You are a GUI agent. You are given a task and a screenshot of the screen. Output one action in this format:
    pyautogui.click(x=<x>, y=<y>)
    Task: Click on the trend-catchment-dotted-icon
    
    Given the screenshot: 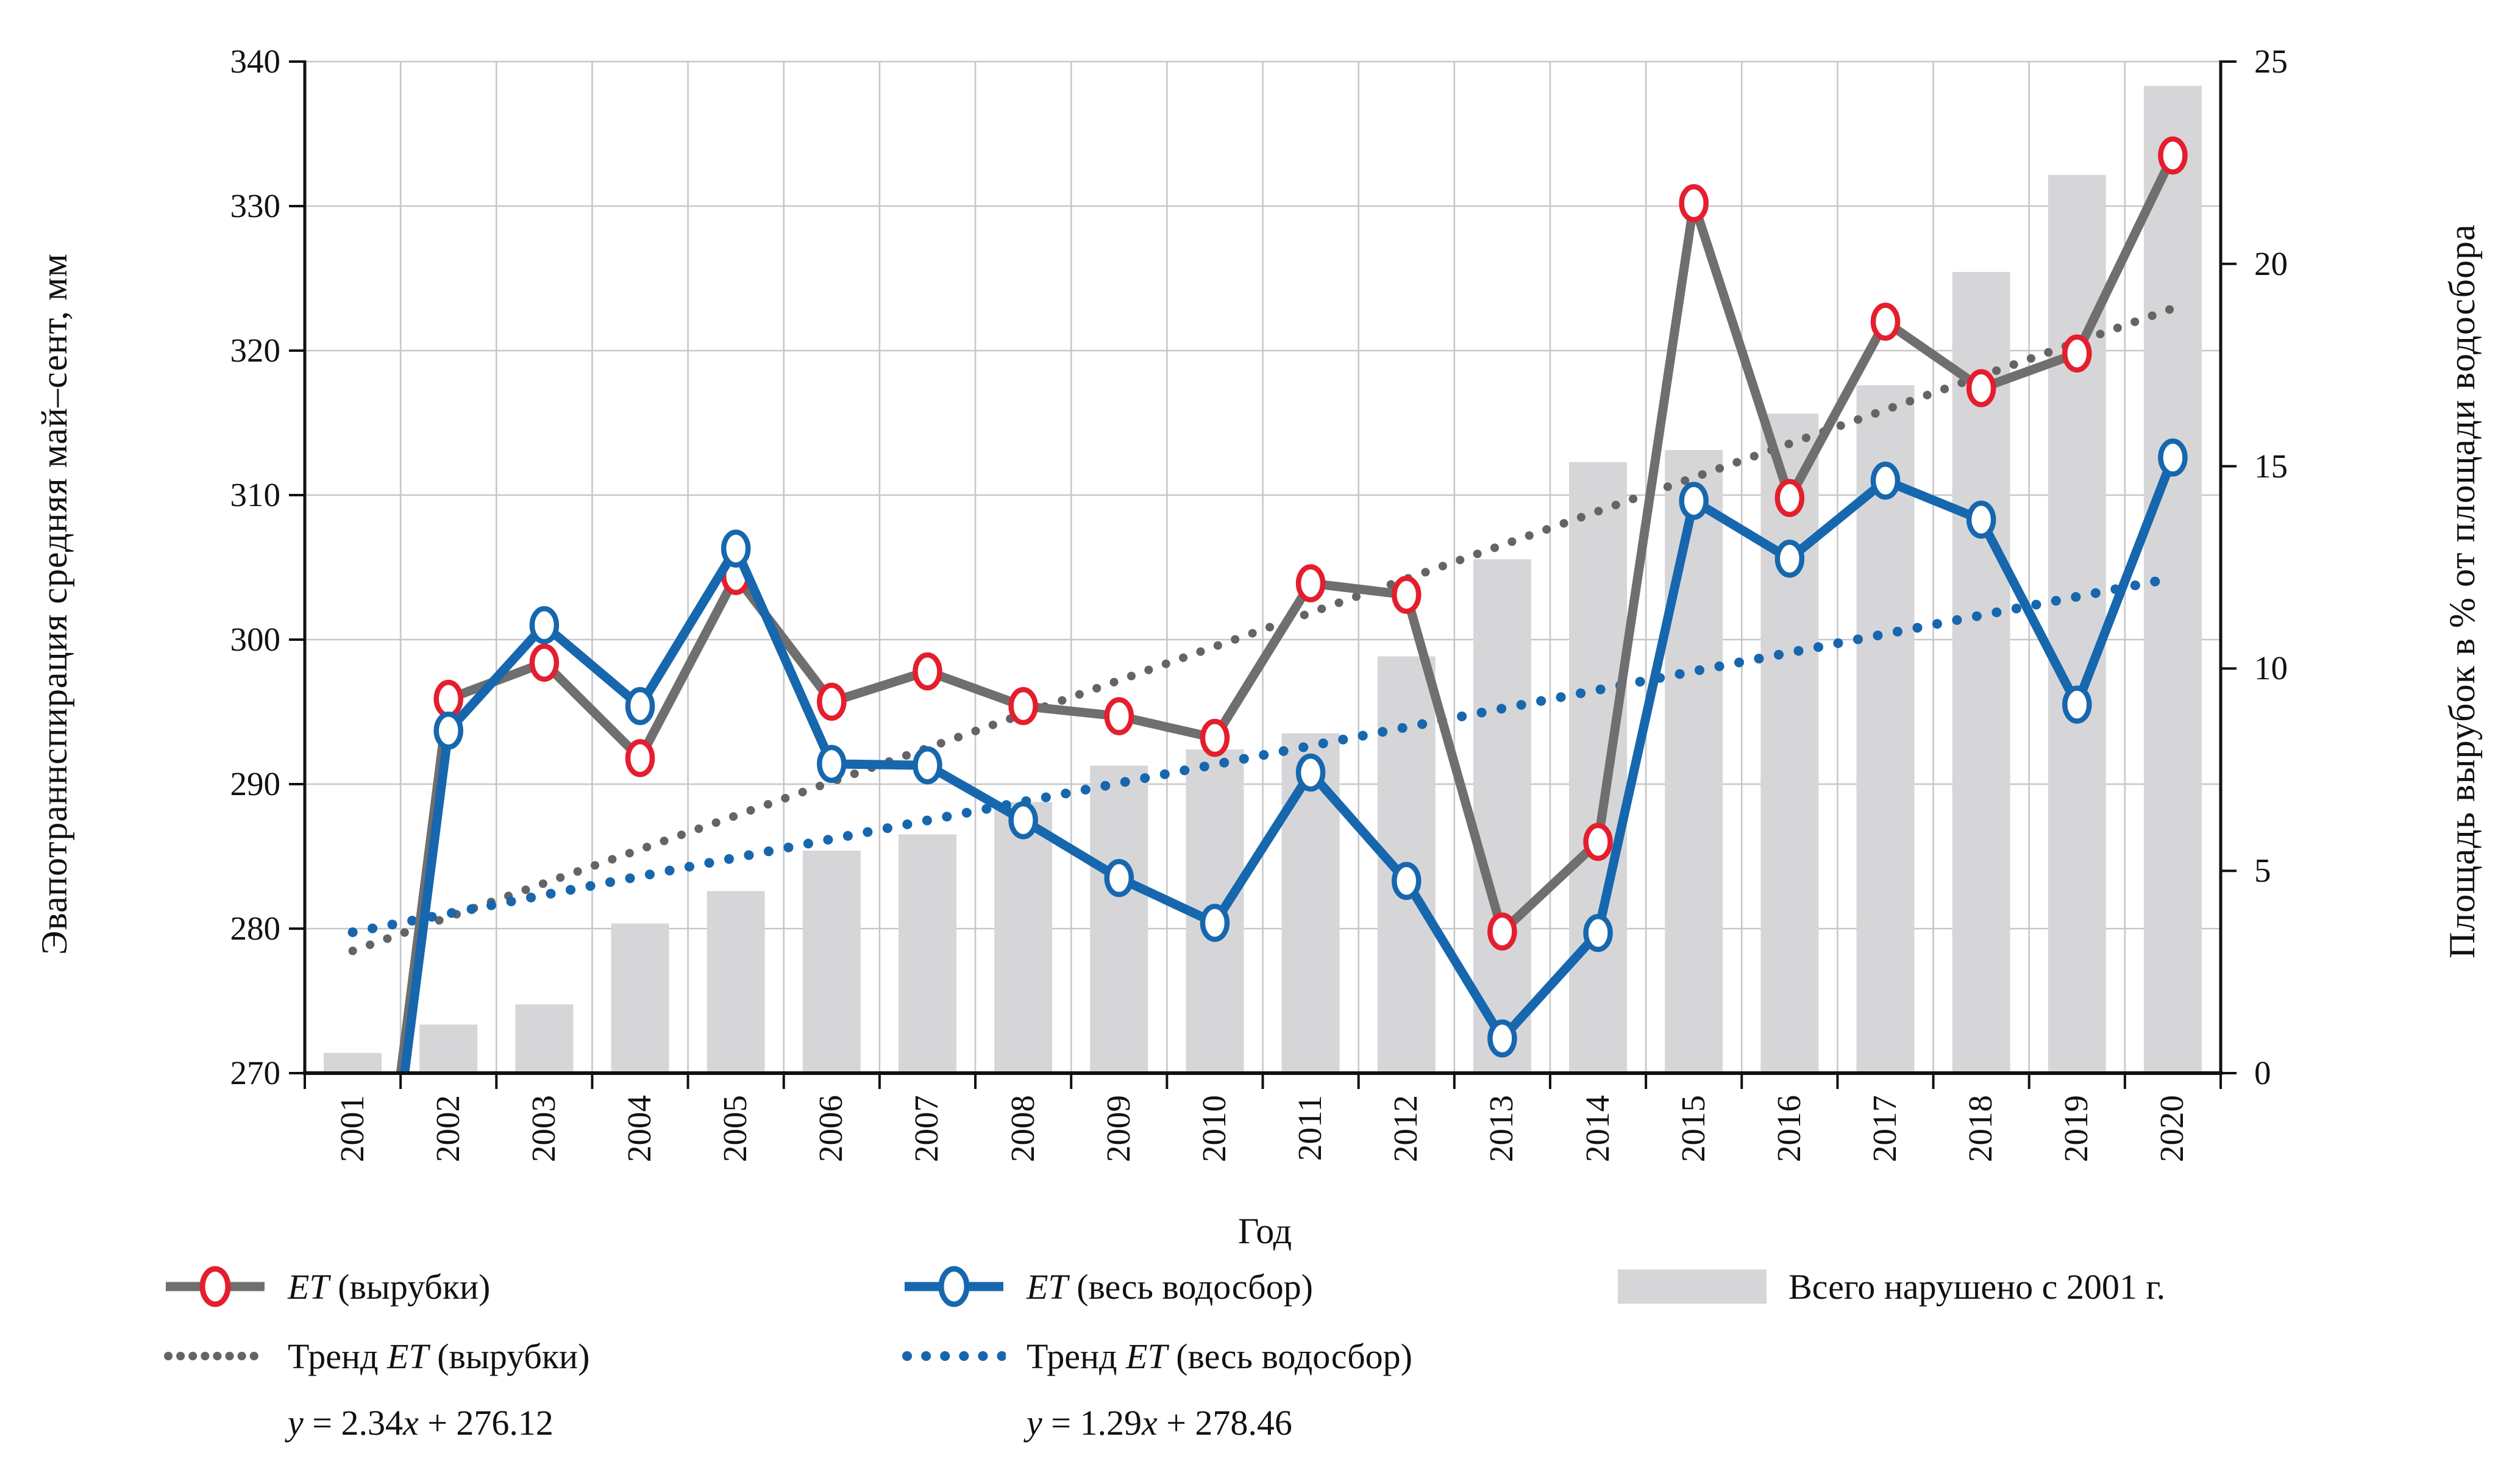 What is the action you would take?
    pyautogui.click(x=954, y=1356)
    